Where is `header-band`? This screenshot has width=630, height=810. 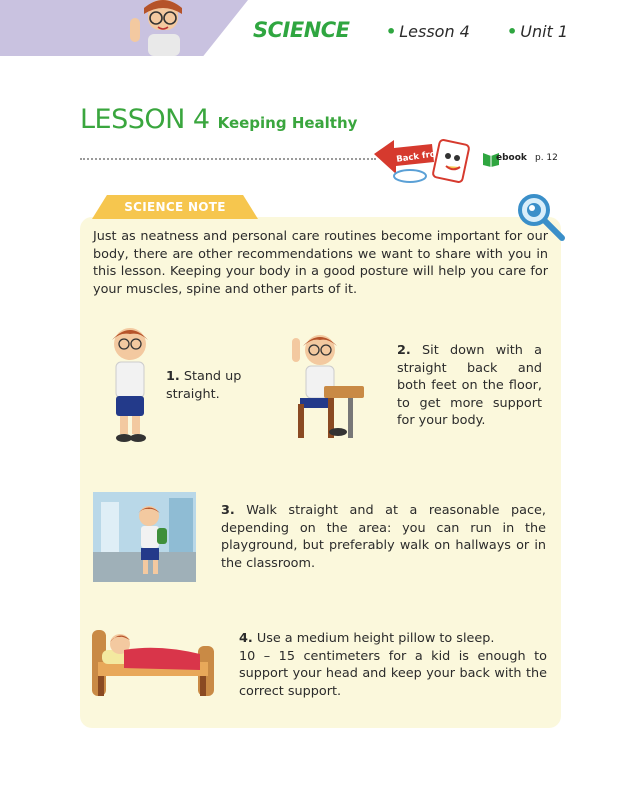
header-band is located at coordinates (124, 28).